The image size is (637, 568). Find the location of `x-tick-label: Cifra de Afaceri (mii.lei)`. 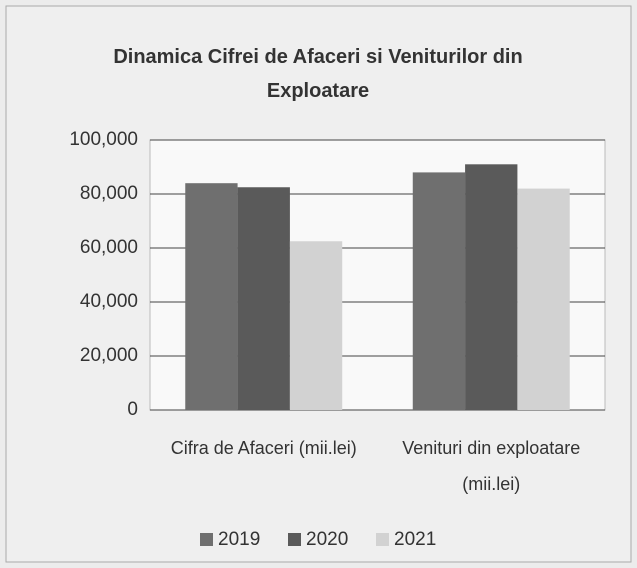

x-tick-label: Cifra de Afaceri (mii.lei) is located at coordinates (263, 448).